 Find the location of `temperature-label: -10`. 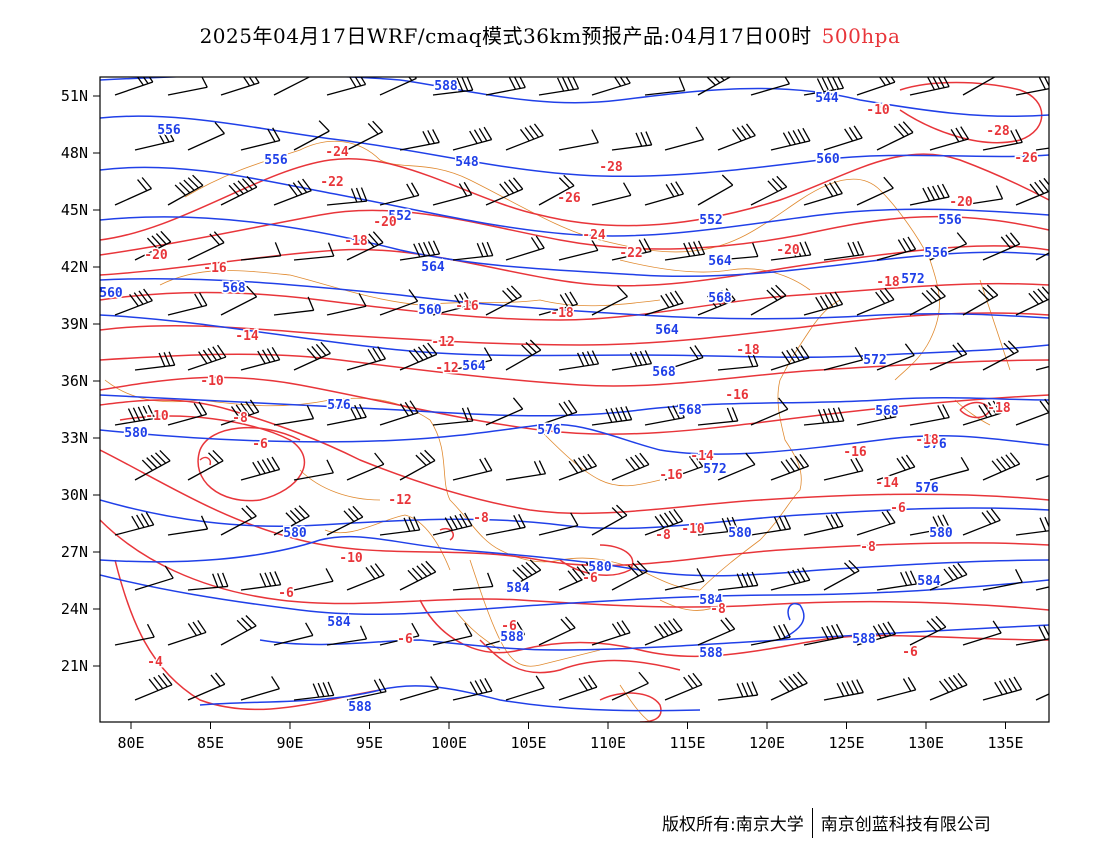

temperature-label: -10 is located at coordinates (351, 558).